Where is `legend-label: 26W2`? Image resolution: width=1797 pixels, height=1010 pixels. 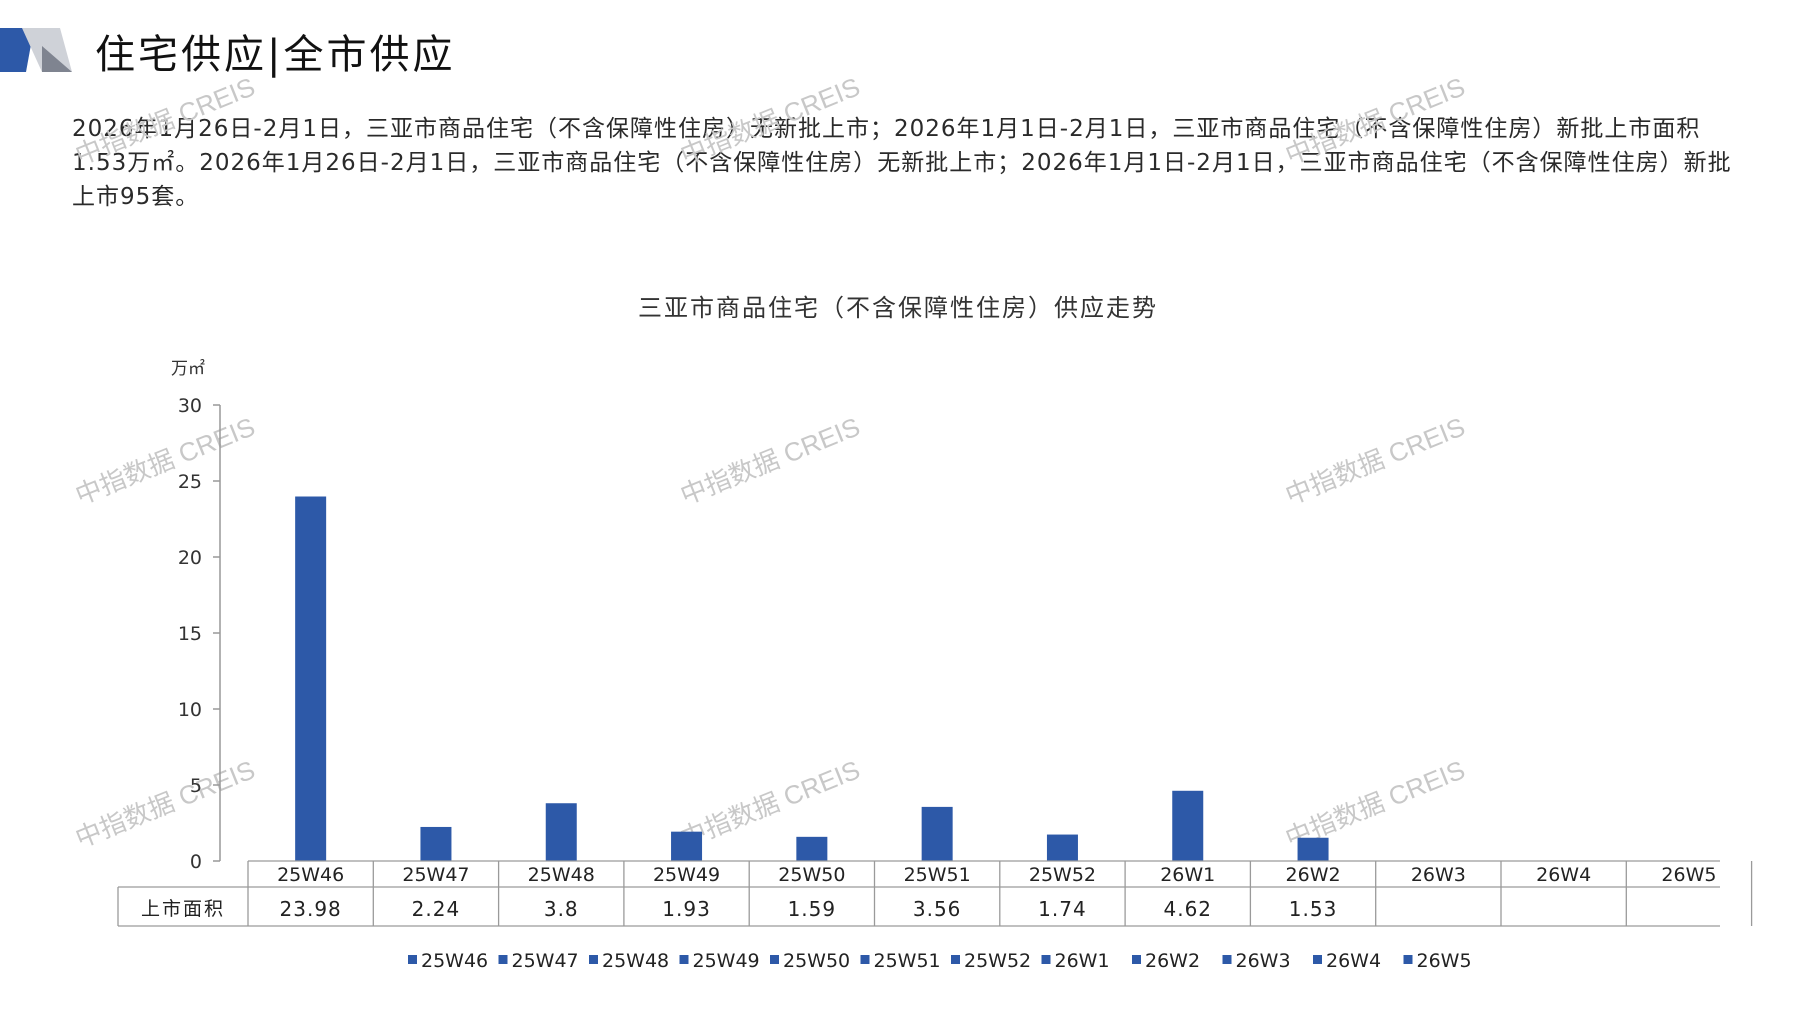
legend-label: 26W2 is located at coordinates (1172, 961).